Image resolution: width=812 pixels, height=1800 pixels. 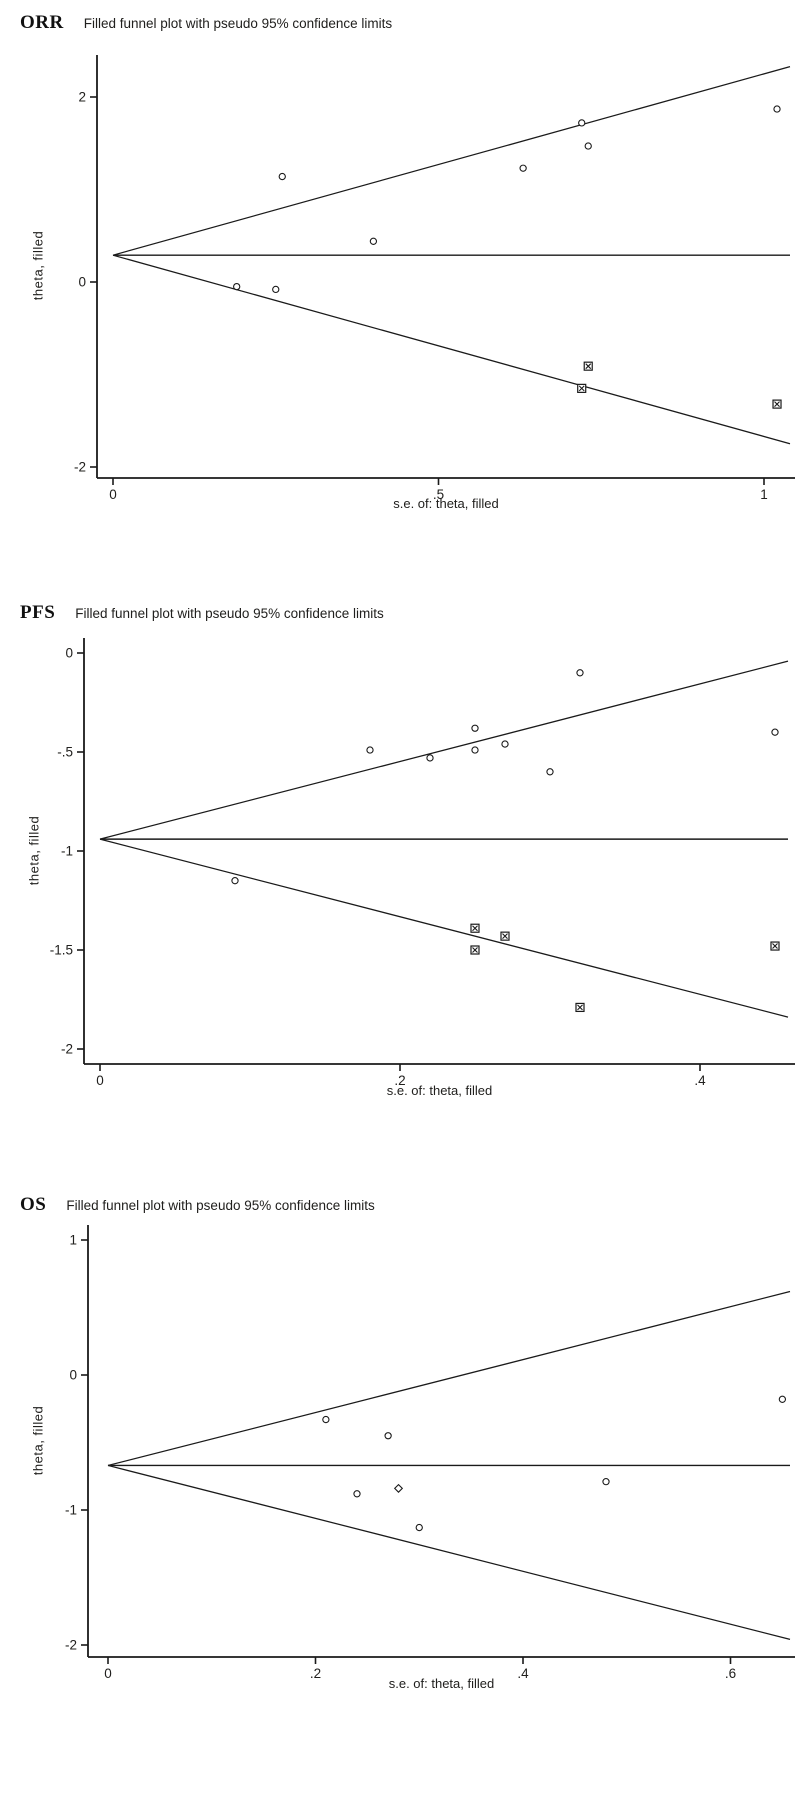 I want to click on orr-y-tick-label: 2, so click(x=82, y=97).